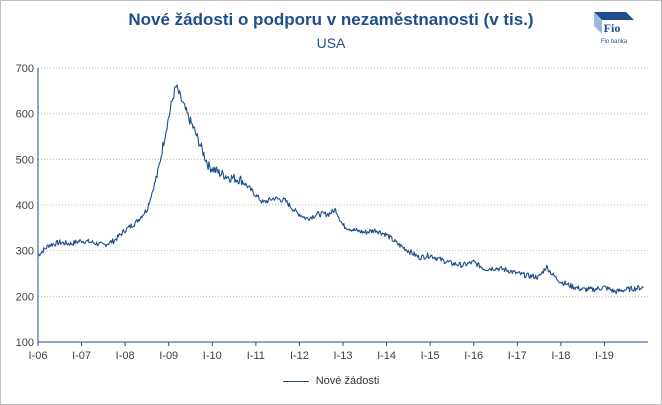 This screenshot has width=662, height=405. I want to click on y-tick-label: 500, so click(25, 160).